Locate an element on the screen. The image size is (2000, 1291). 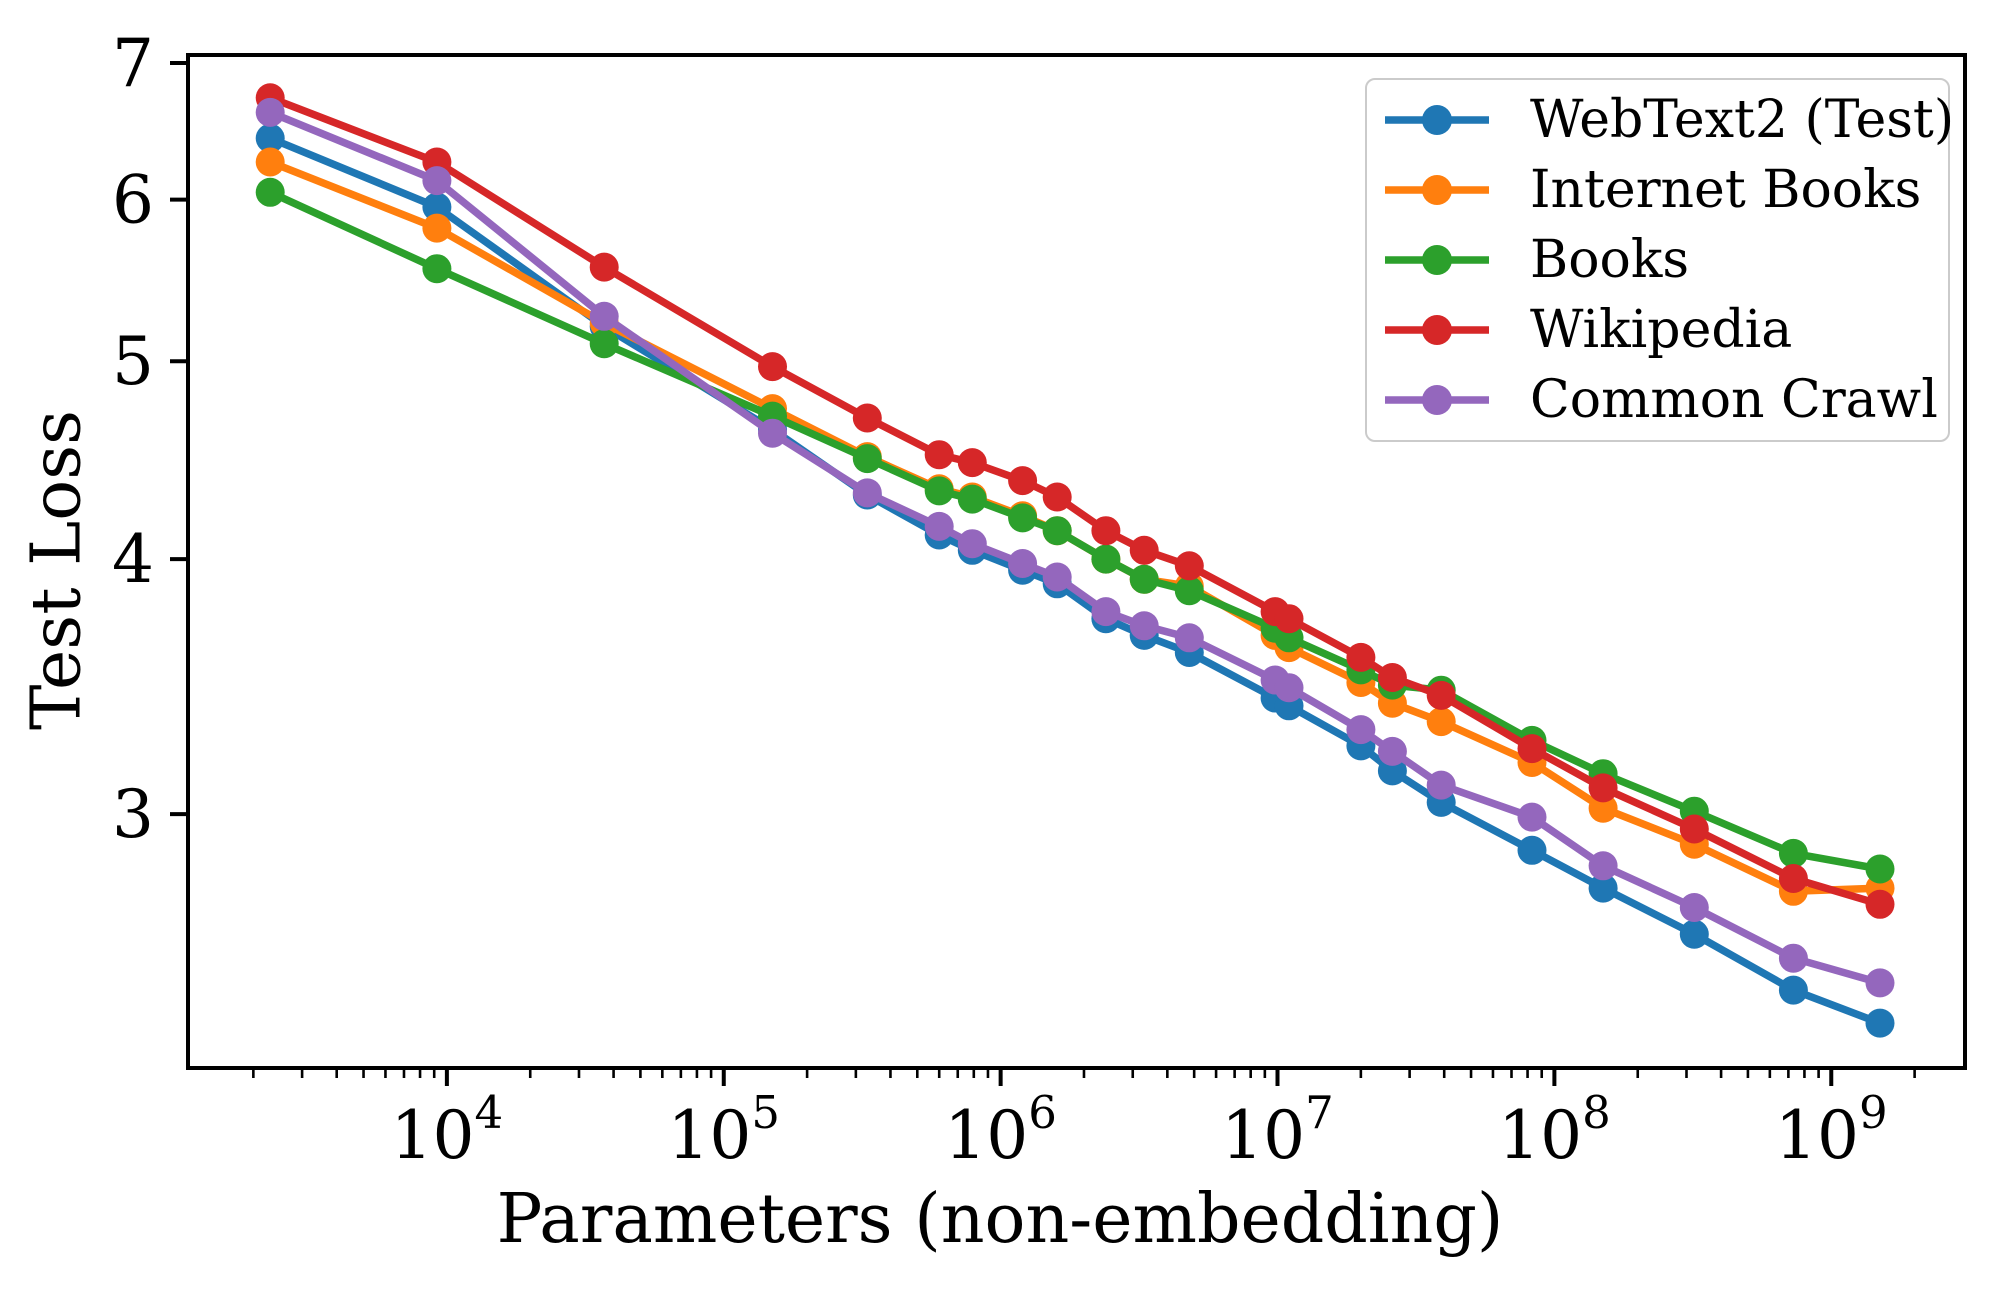
legend-item-common-crawl: Common Crawl is located at coordinates (1665, 400).